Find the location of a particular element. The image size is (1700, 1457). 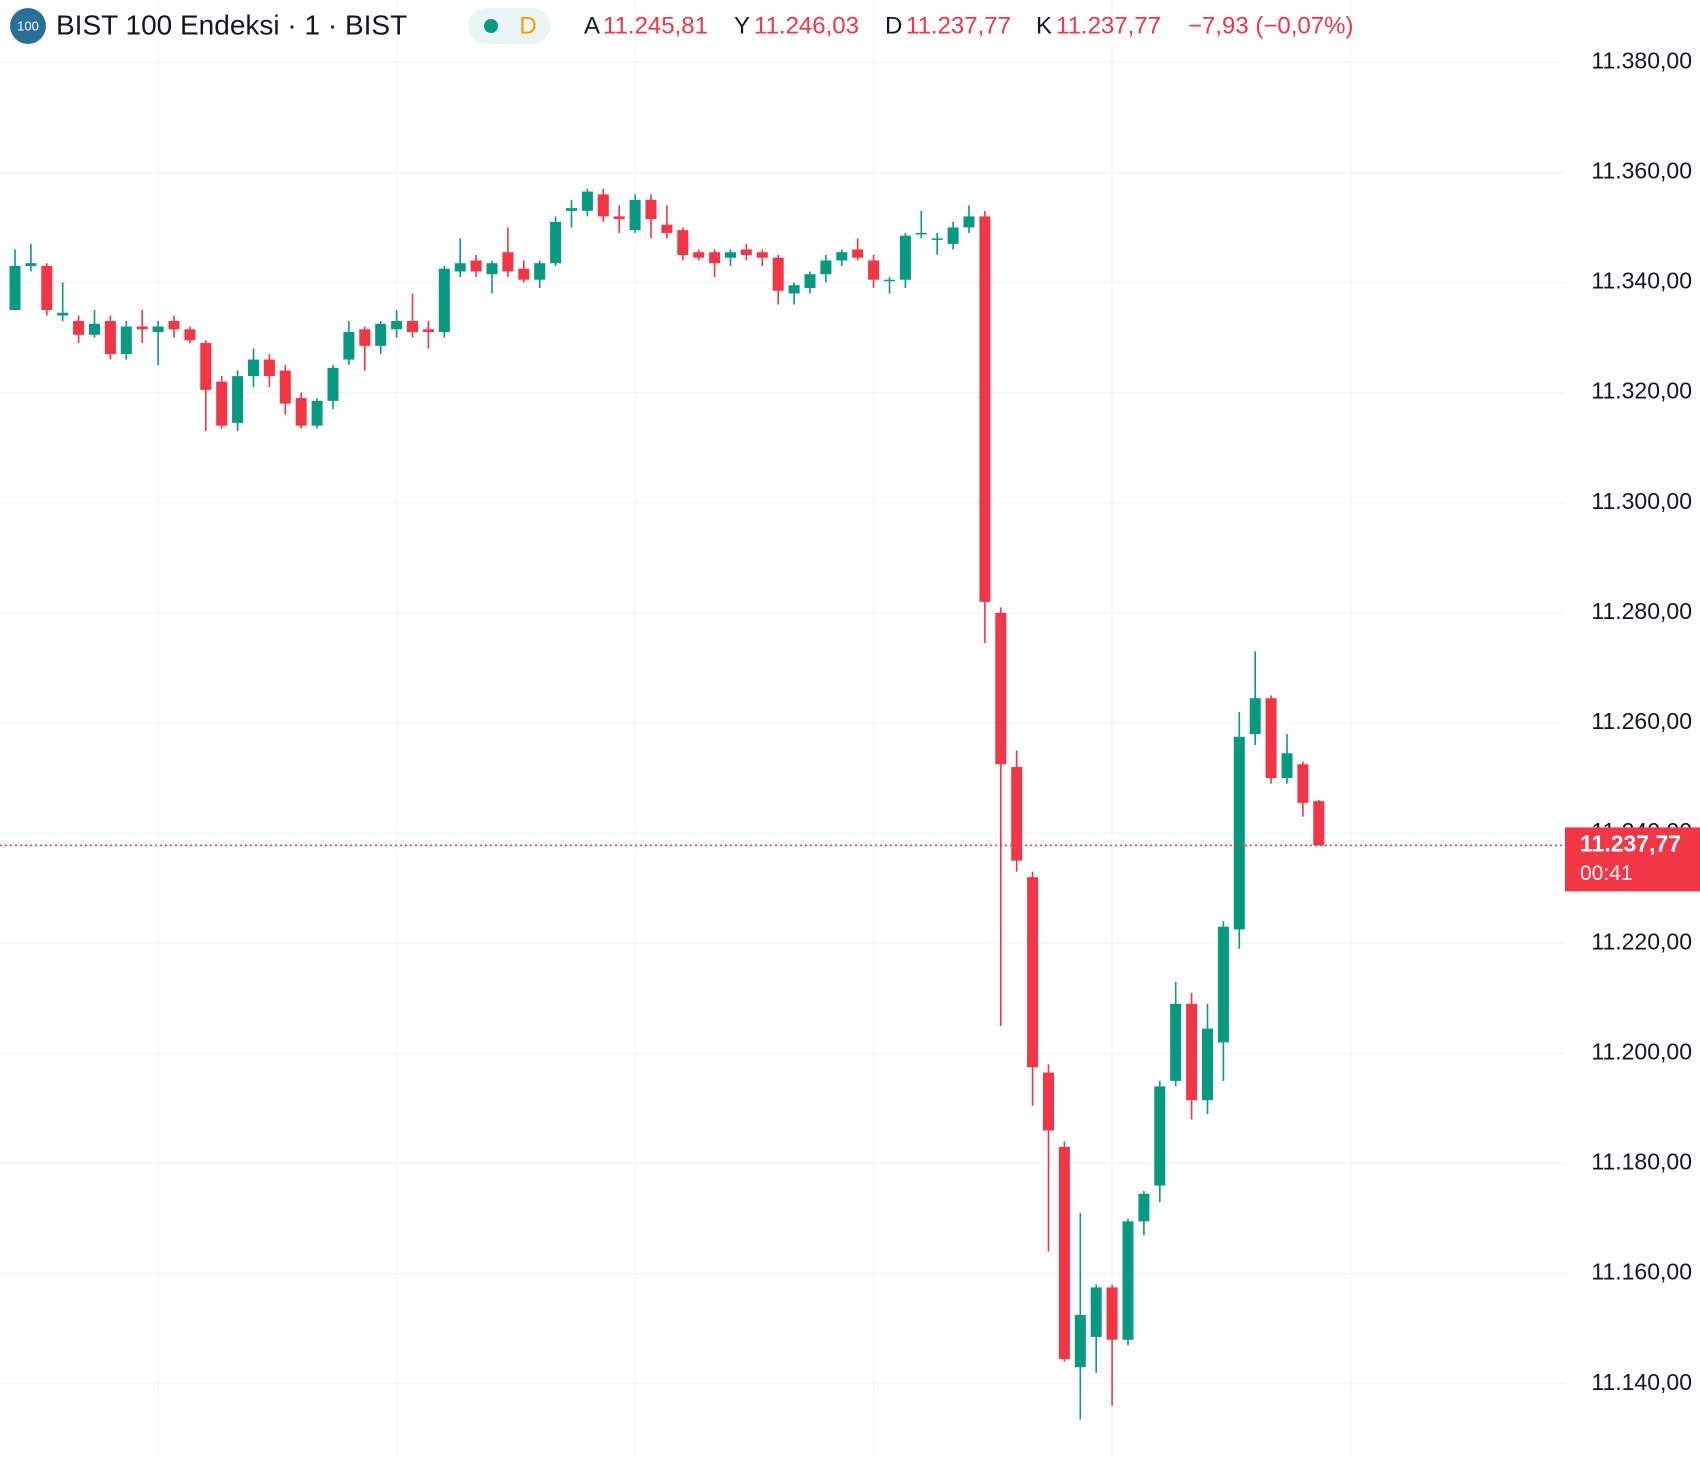

y-tick-label: 11.380,00 is located at coordinates (1641, 60).